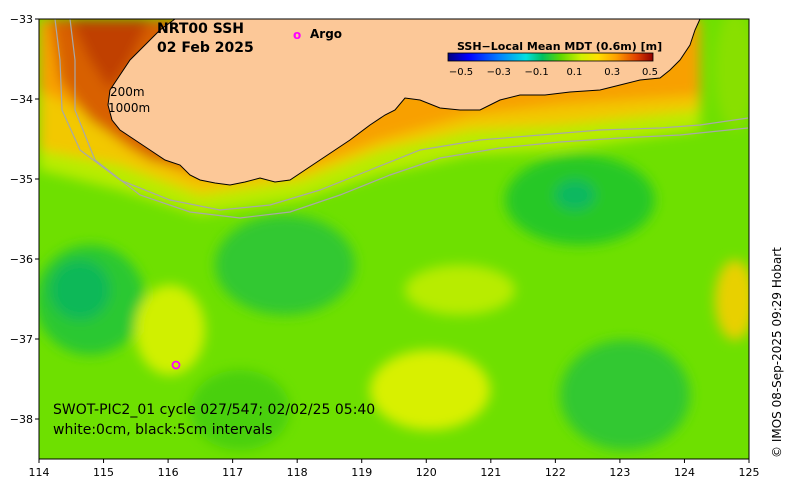 The height and width of the screenshot is (492, 791). I want to click on x-tick-label: 123, so click(619, 472).